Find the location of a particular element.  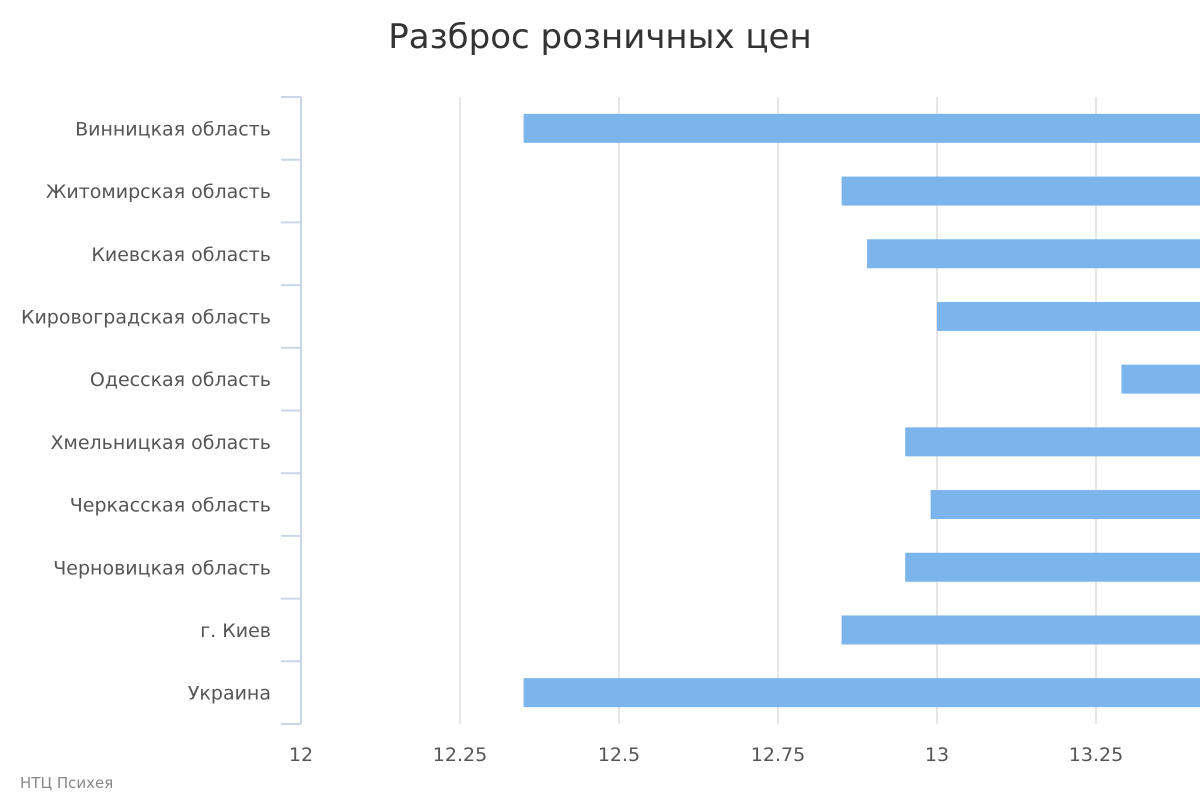

category-label: Кировоградская область is located at coordinates (146, 317).